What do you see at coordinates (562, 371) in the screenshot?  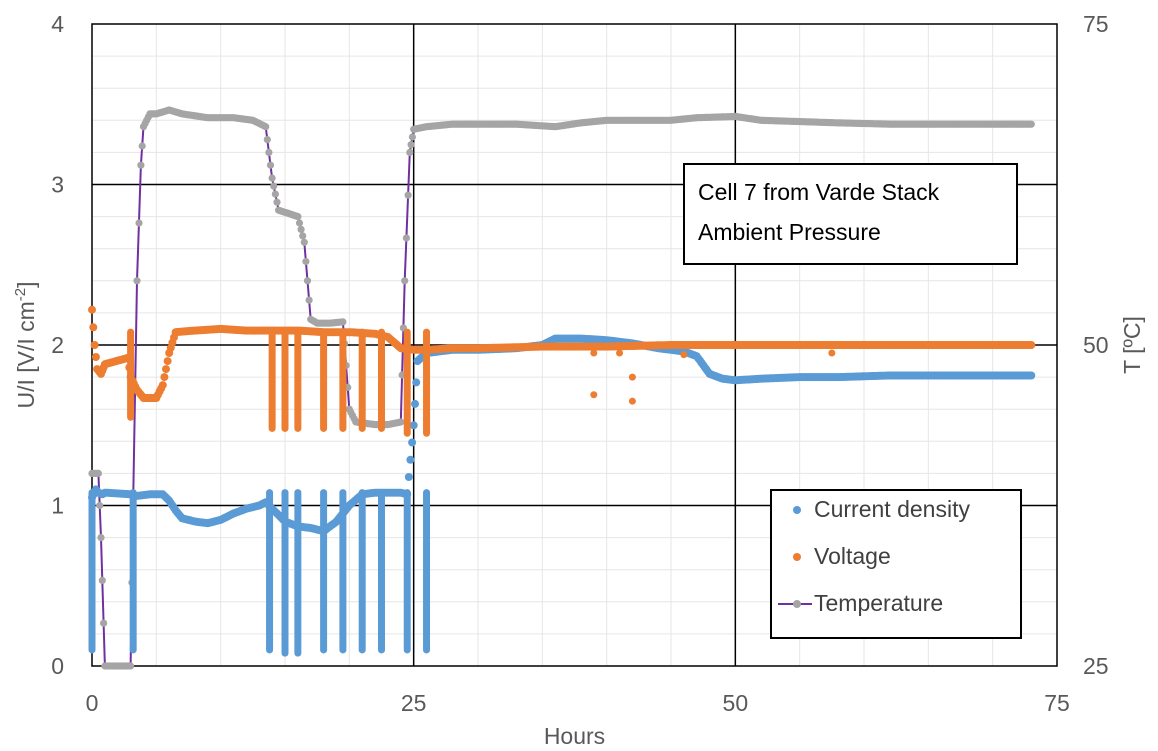 I see `series-voltage` at bounding box center [562, 371].